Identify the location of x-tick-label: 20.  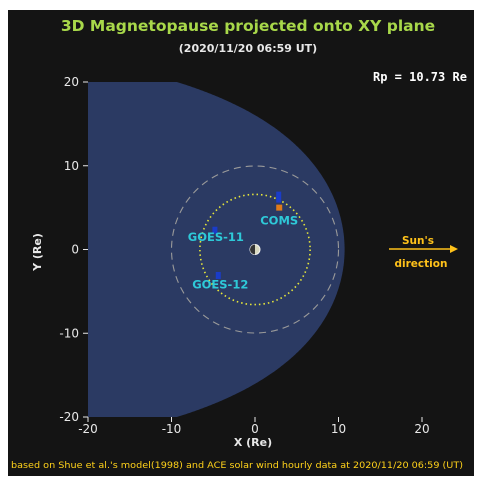
(421, 429).